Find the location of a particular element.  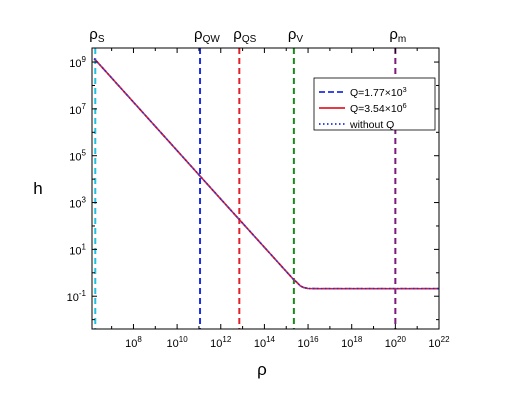

x-tick-label: 1016 is located at coordinates (308, 342).